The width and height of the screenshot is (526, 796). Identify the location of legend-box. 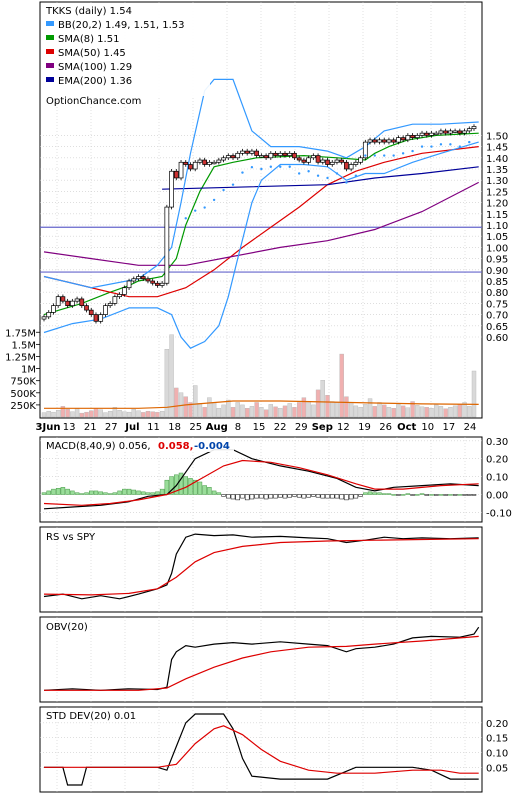
(126, 50).